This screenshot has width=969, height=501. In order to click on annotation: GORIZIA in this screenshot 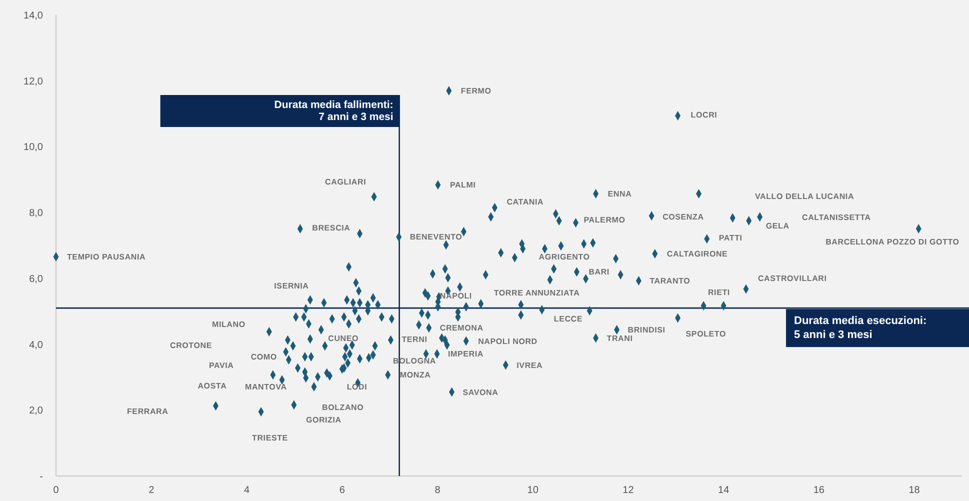, I will do `click(324, 420)`.